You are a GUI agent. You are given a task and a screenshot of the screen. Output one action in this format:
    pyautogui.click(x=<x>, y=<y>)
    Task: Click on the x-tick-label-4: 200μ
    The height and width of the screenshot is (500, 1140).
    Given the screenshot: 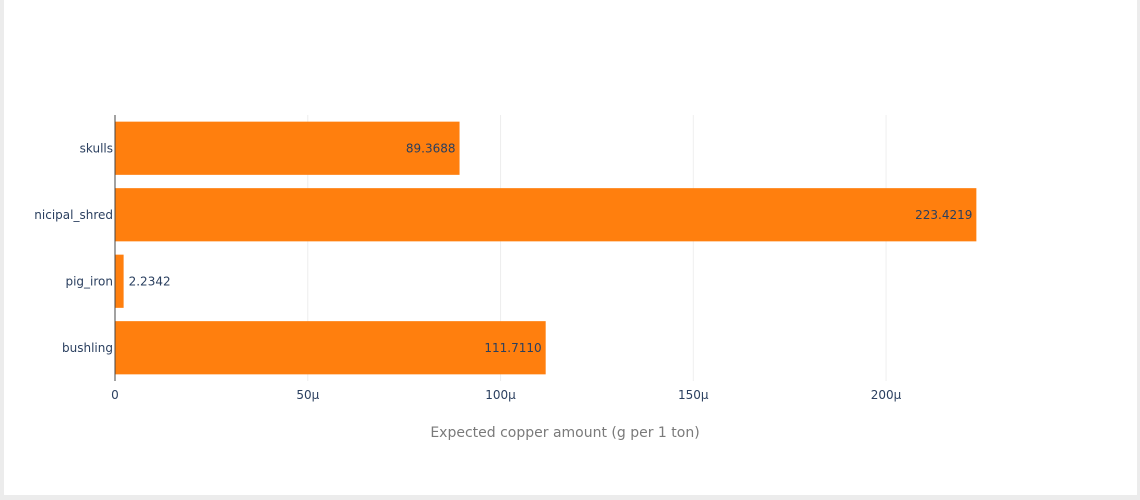 What is the action you would take?
    pyautogui.click(x=886, y=395)
    